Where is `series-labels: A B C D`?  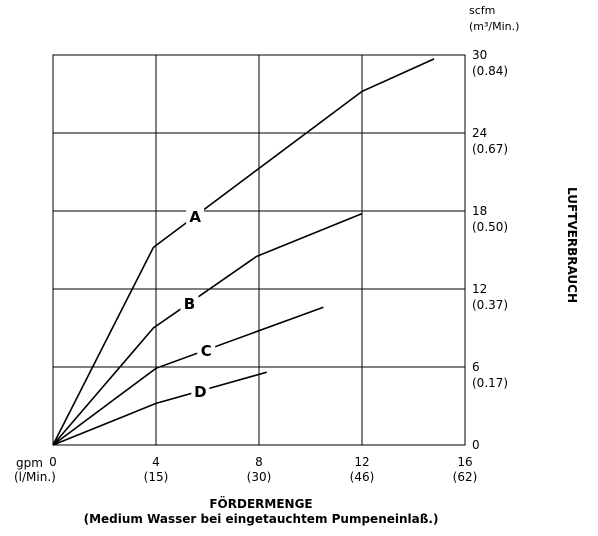 series-labels: A B C D is located at coordinates (198, 303).